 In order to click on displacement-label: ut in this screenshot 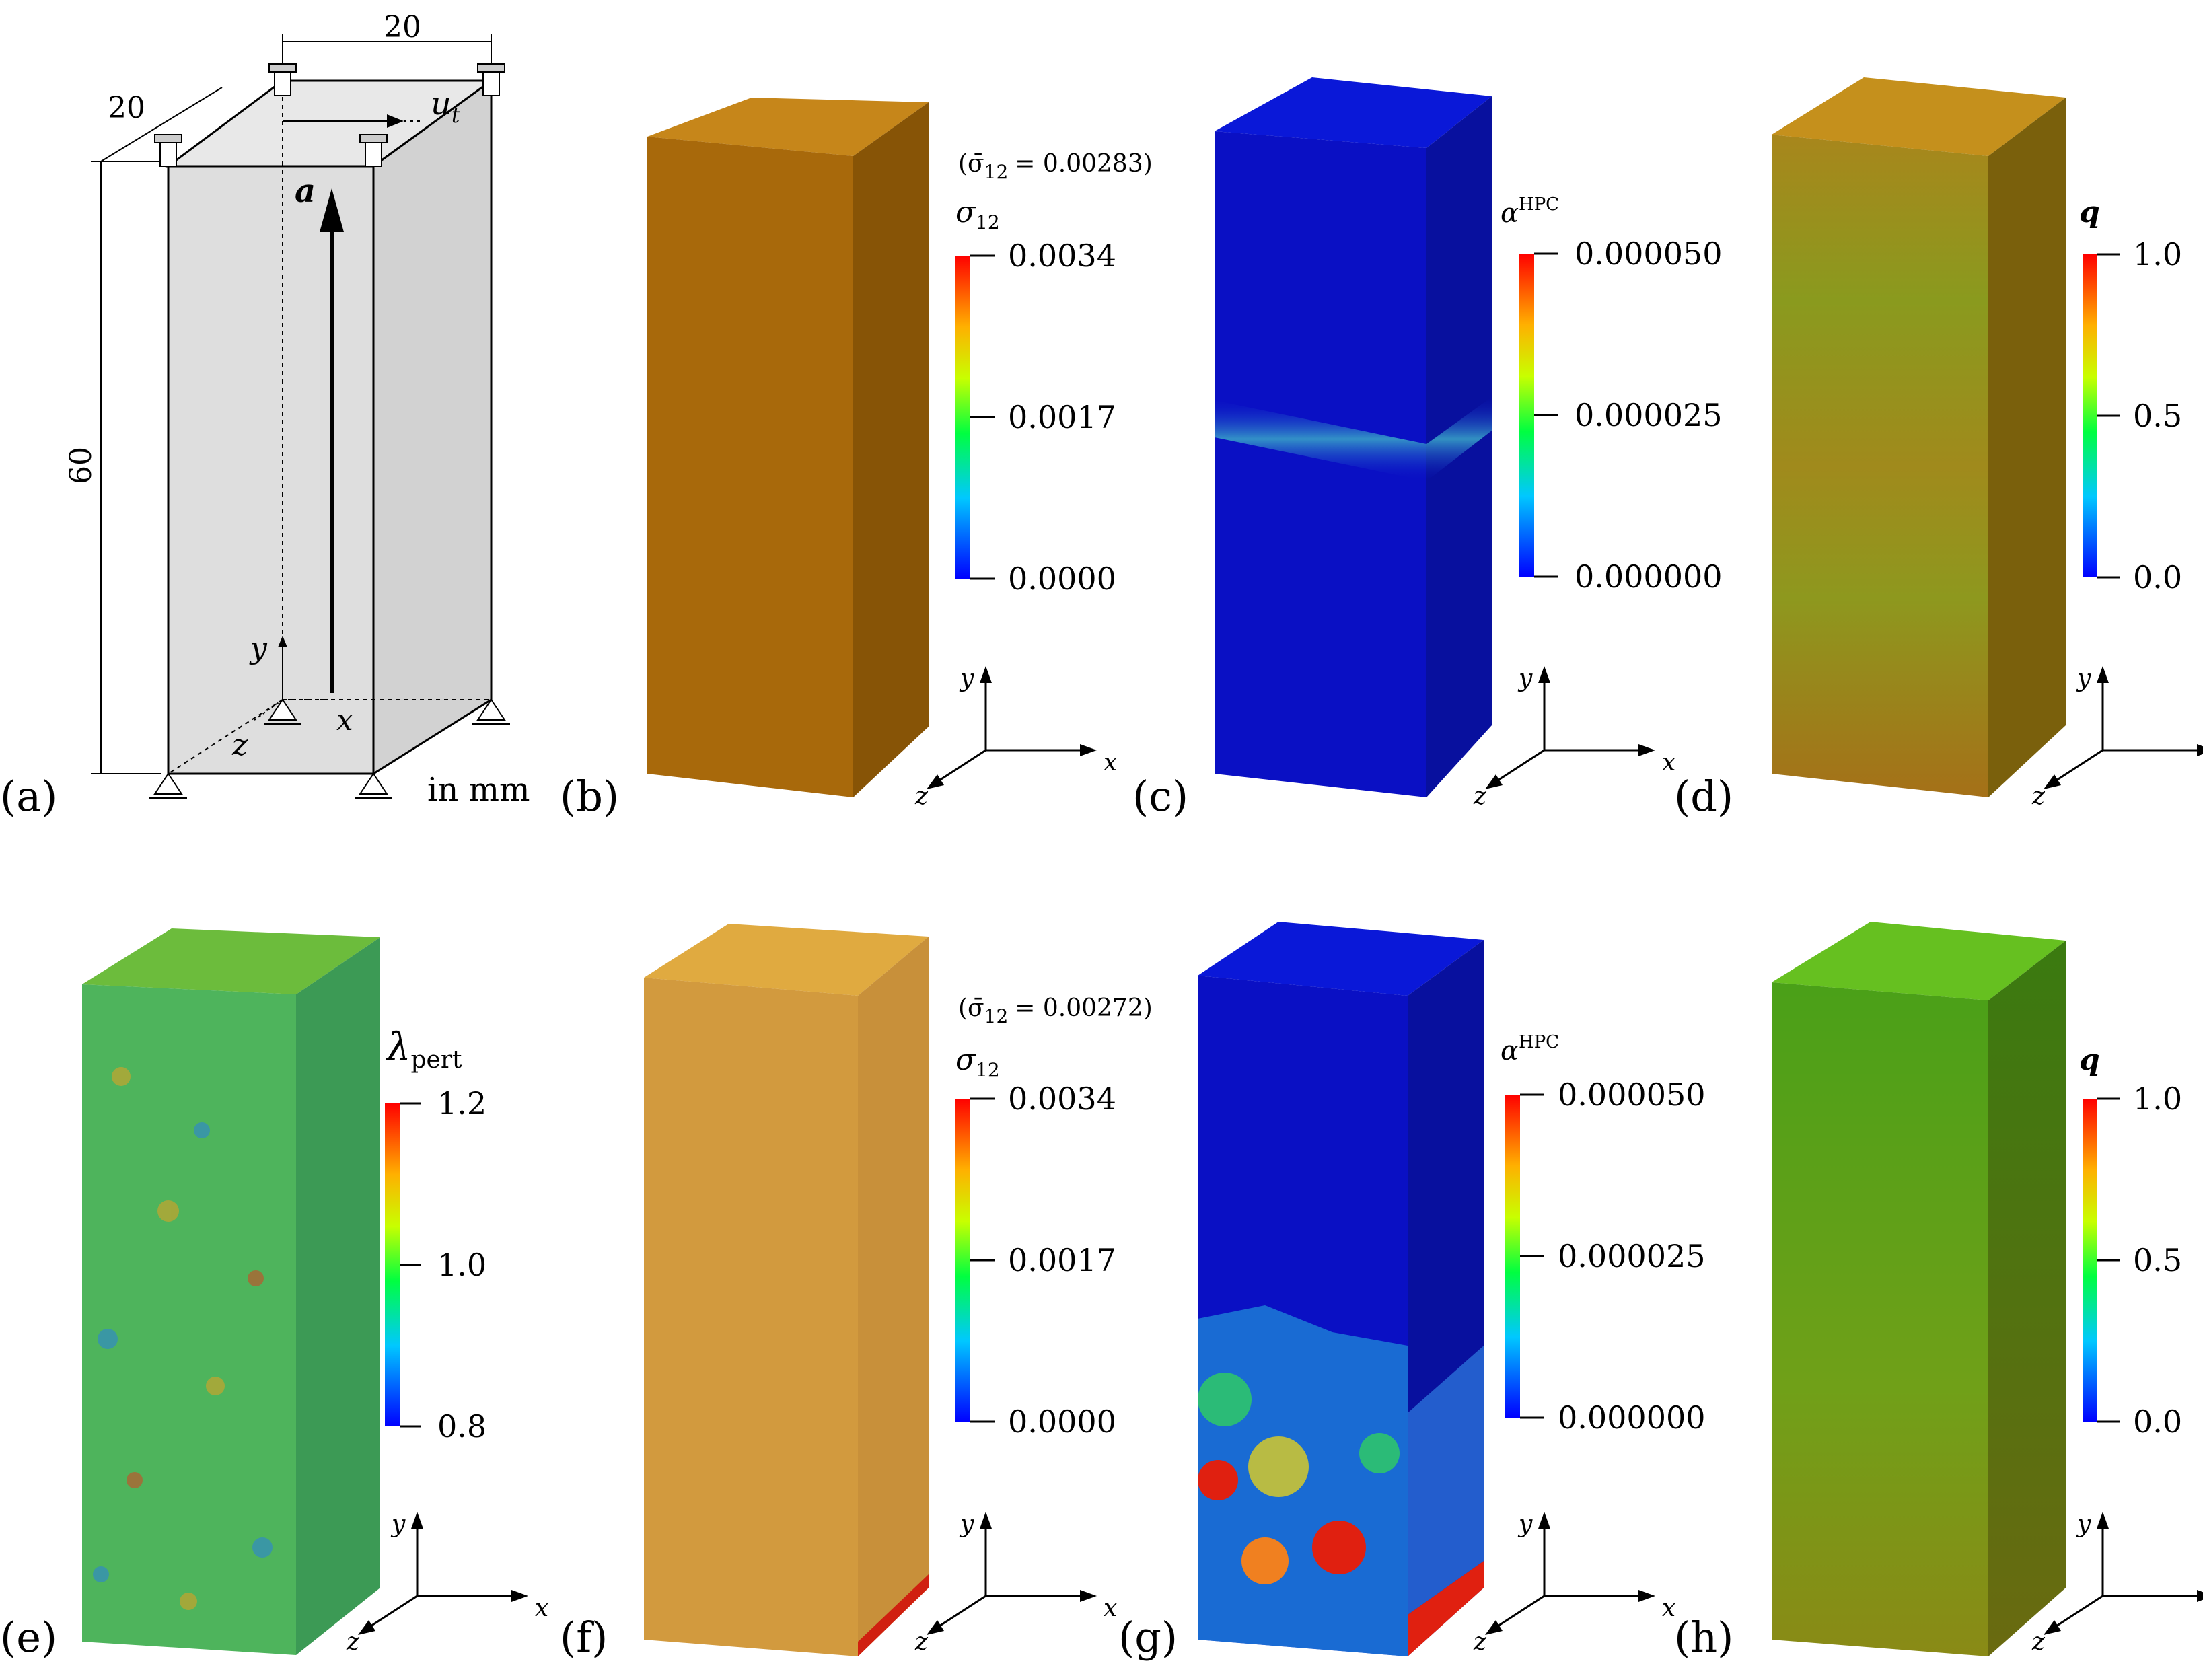, I will do `click(445, 107)`.